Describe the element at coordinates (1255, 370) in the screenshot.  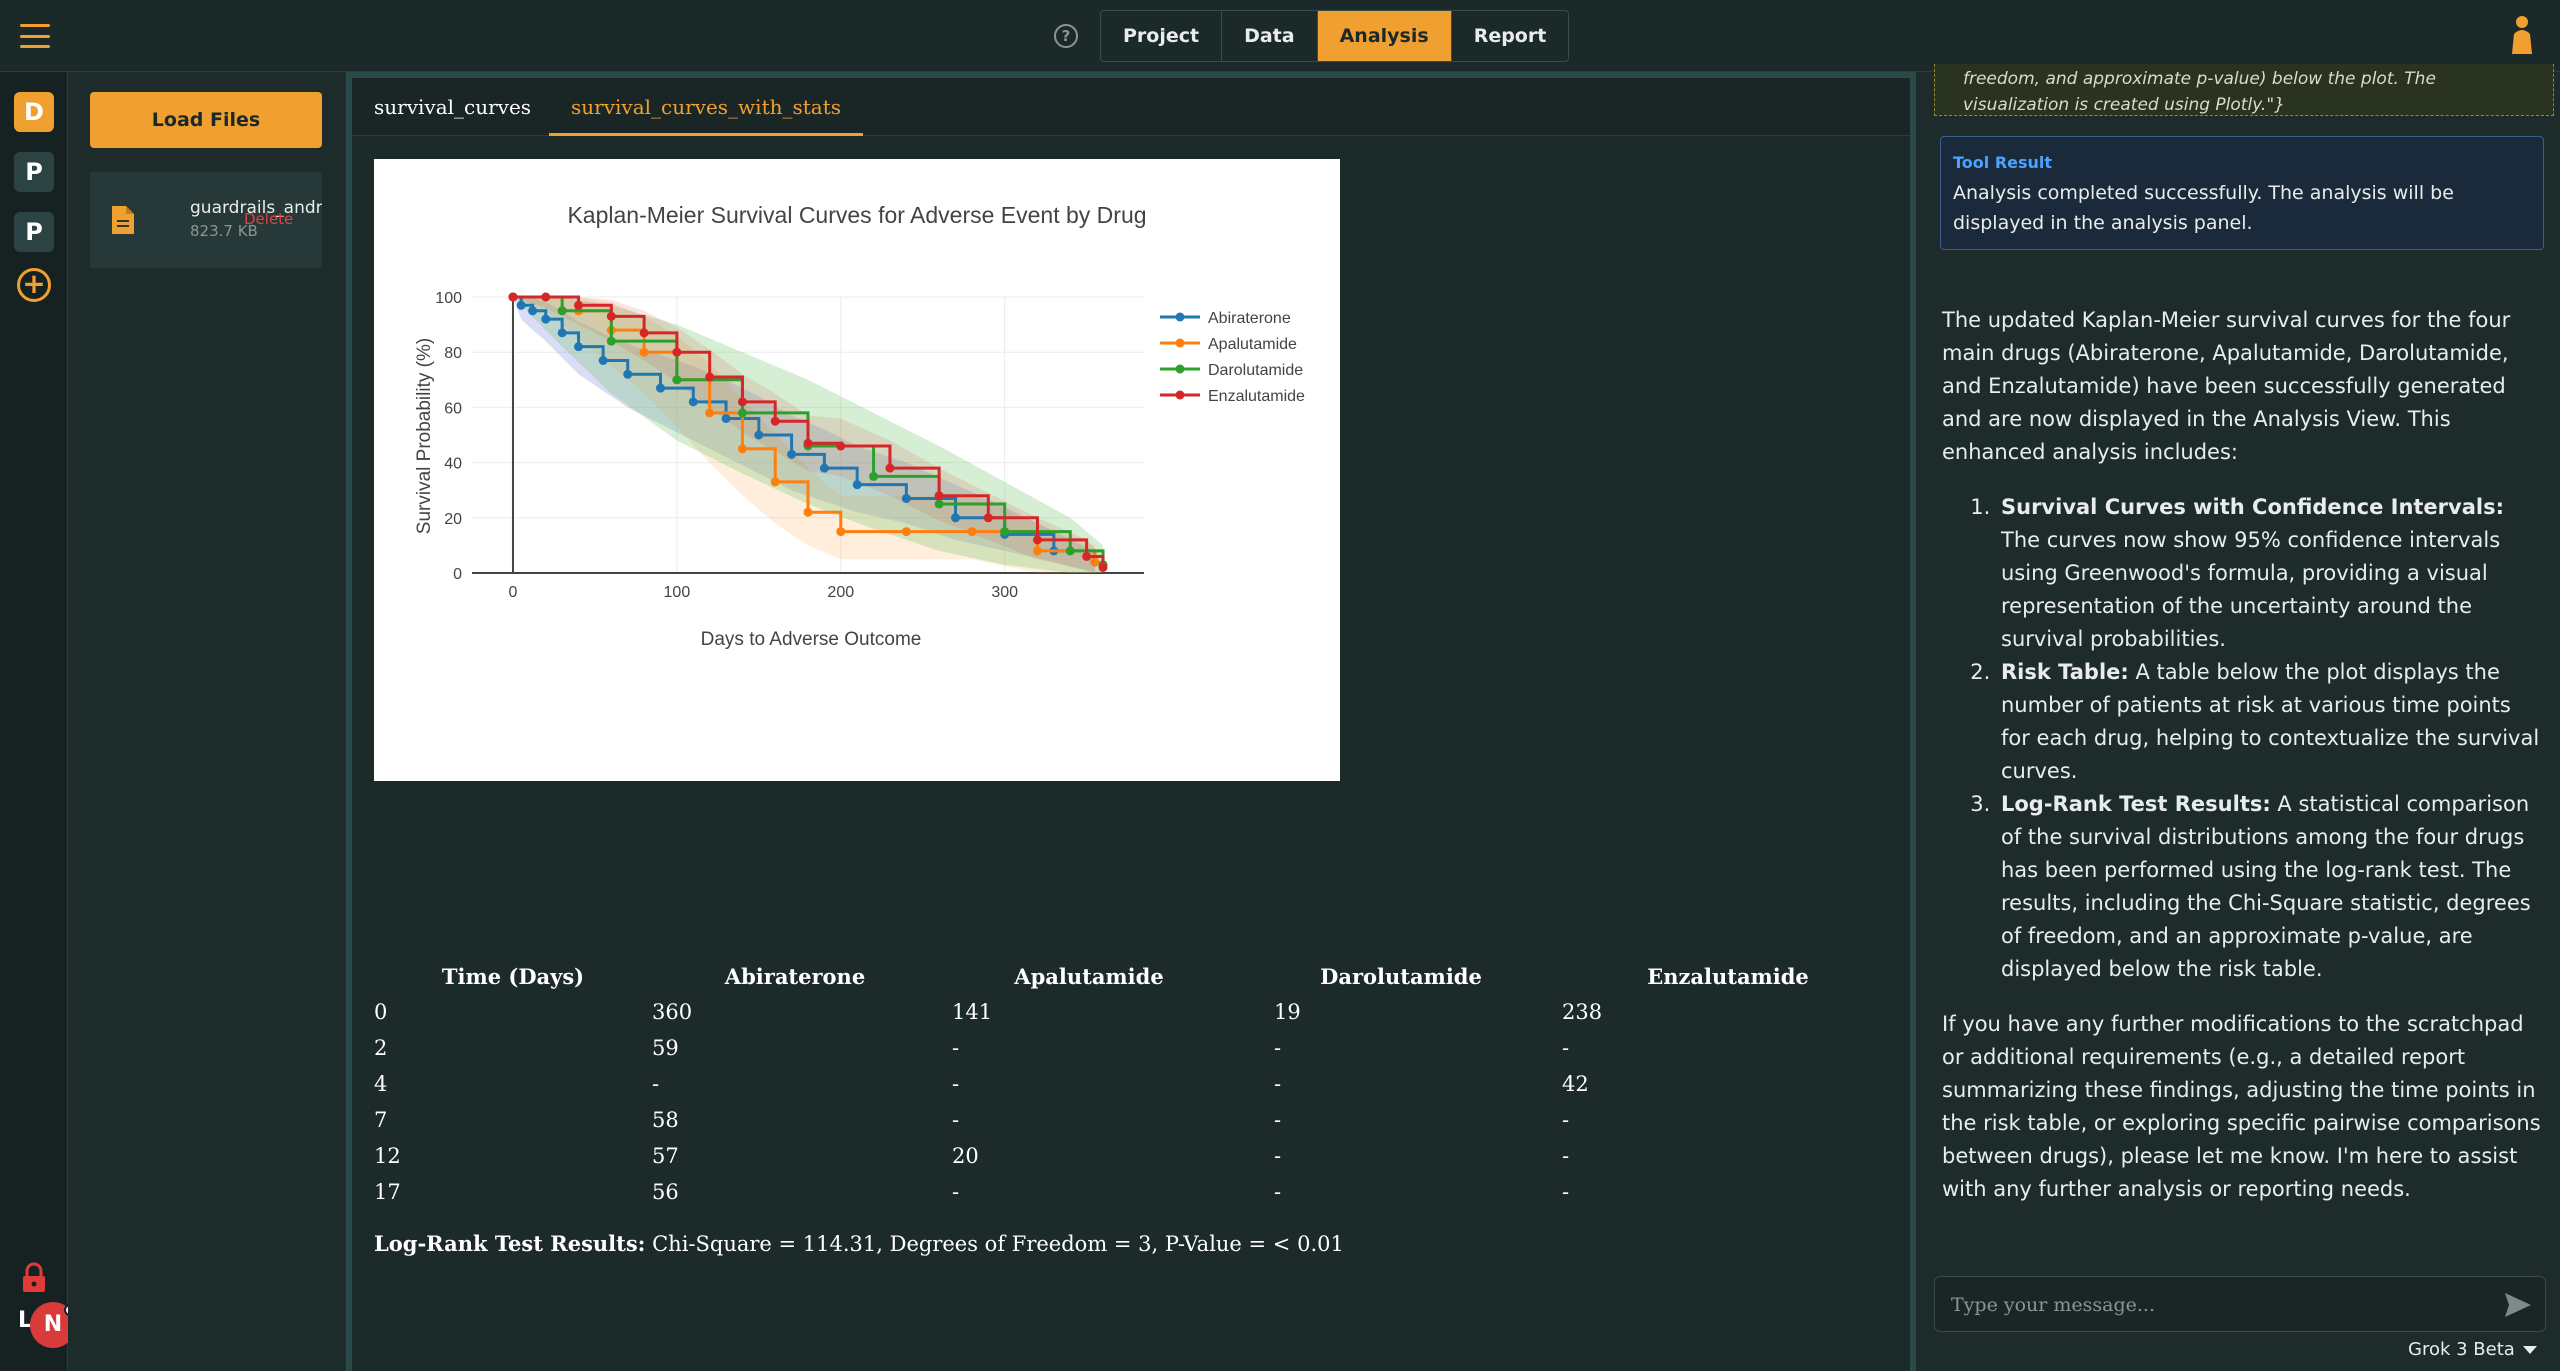
I see `legend-label: Darolutamide` at that location.